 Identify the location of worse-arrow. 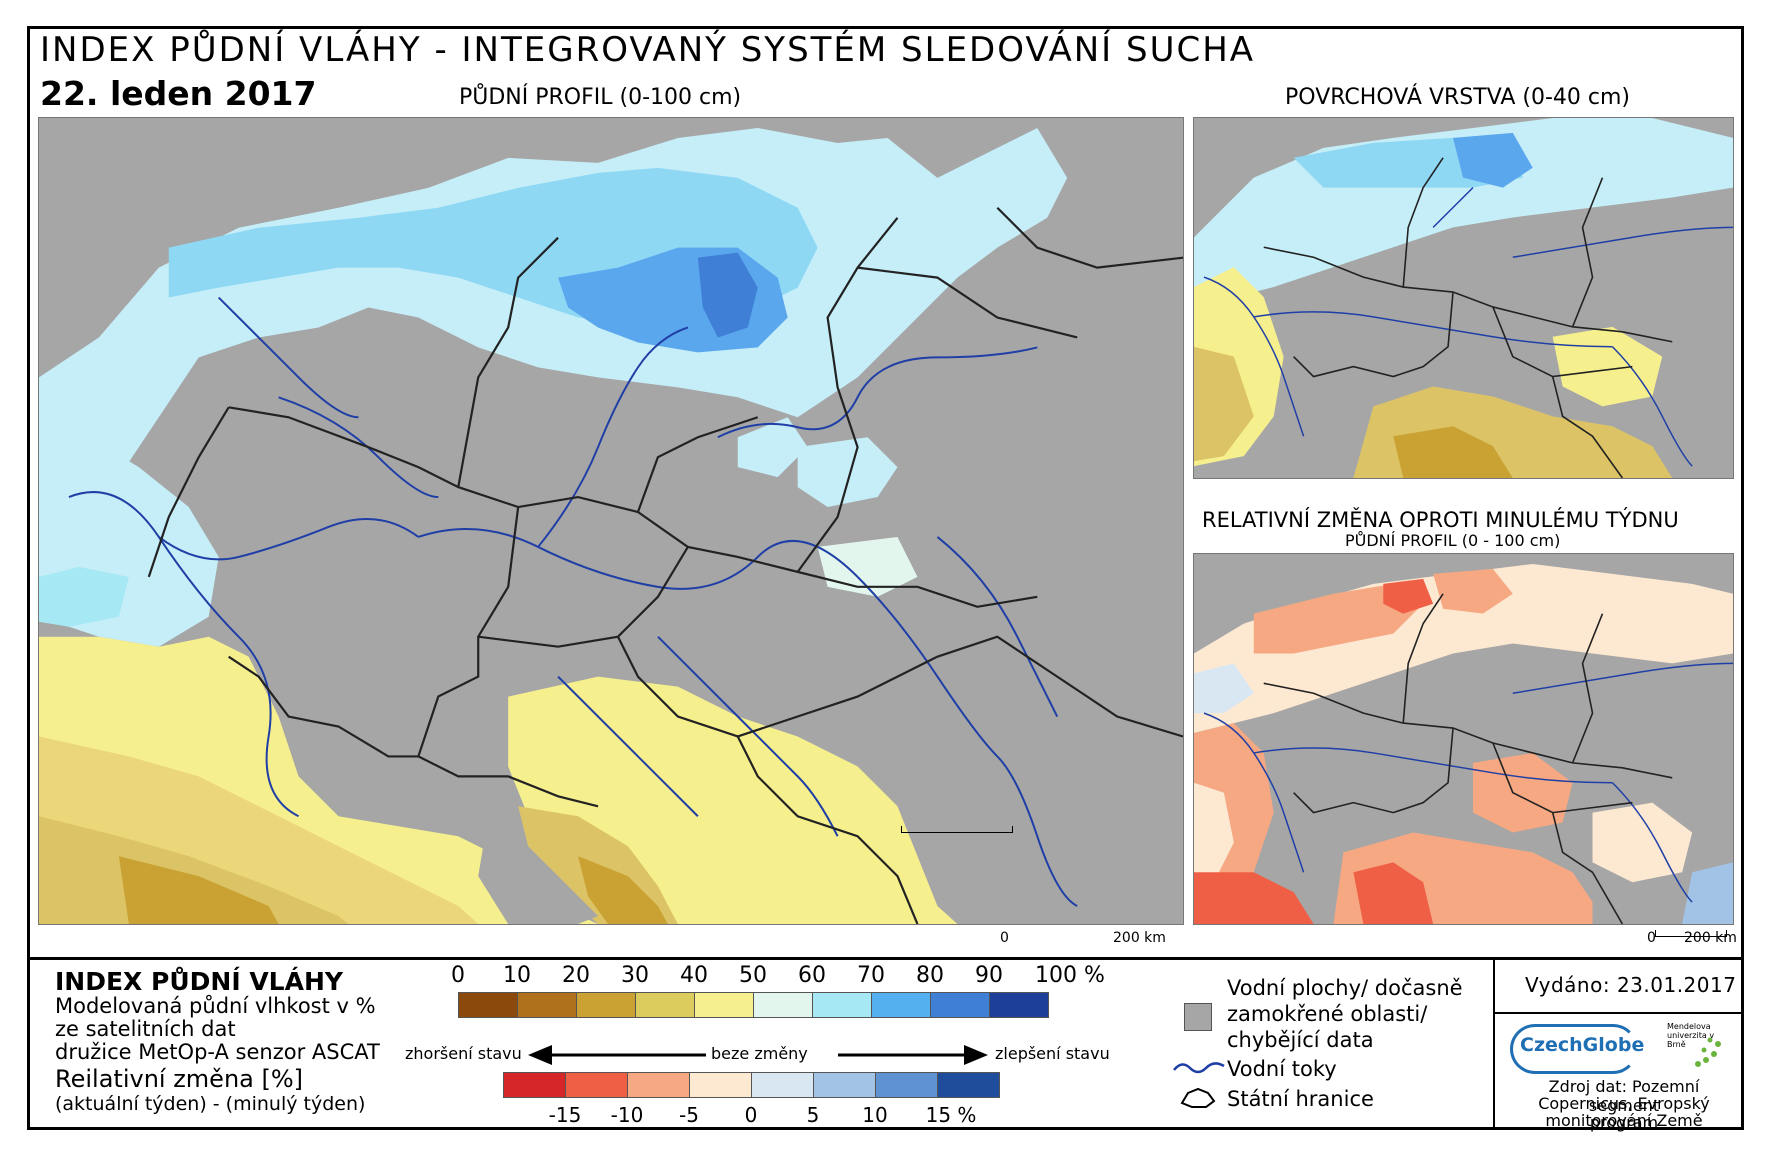
(617, 1055).